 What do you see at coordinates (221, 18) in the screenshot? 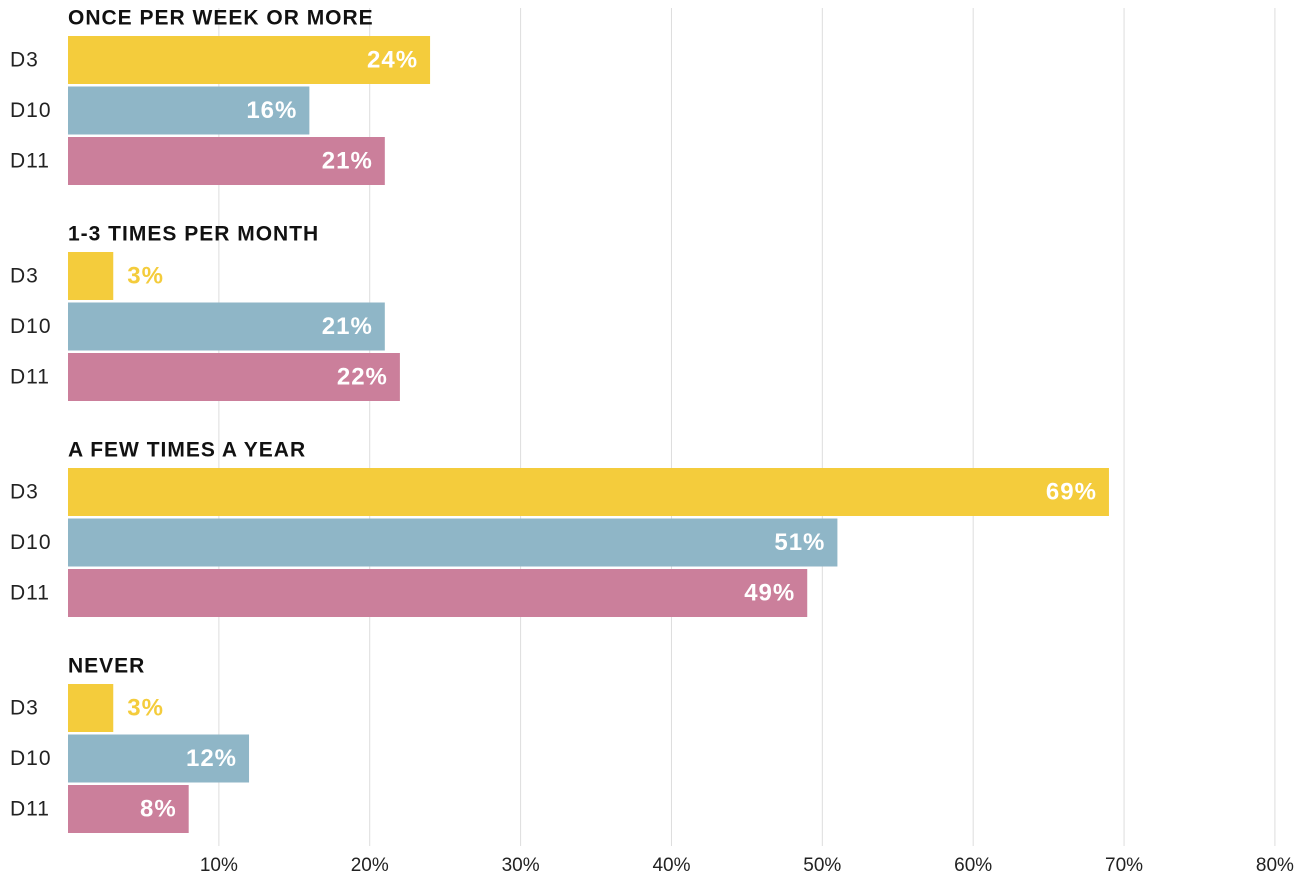
I see `group-label: ONCE PER WEEK OR MORE` at bounding box center [221, 18].